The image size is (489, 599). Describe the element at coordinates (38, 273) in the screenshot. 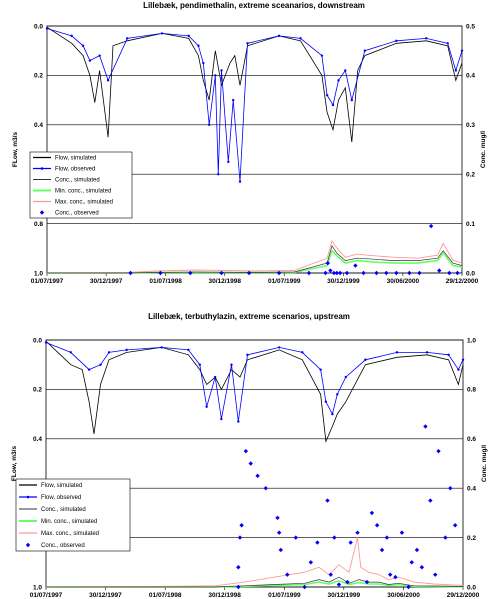

I see `y-tick-label: 1.0` at that location.